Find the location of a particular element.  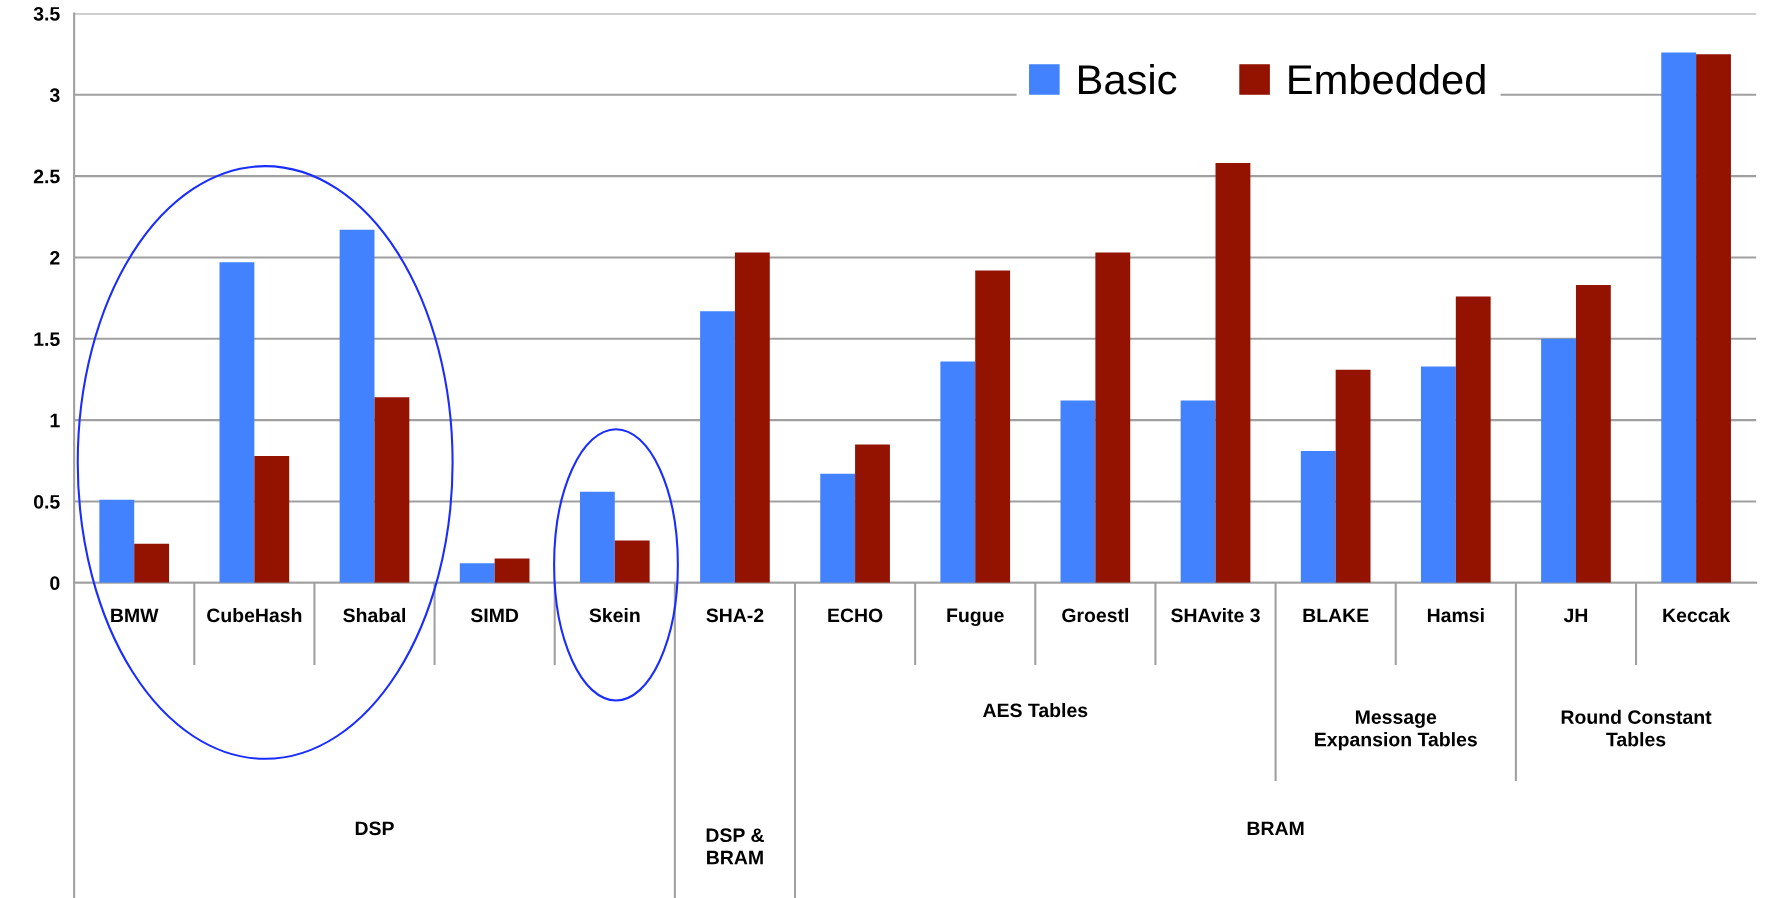

x-tick-label: Fugue is located at coordinates (975, 617).